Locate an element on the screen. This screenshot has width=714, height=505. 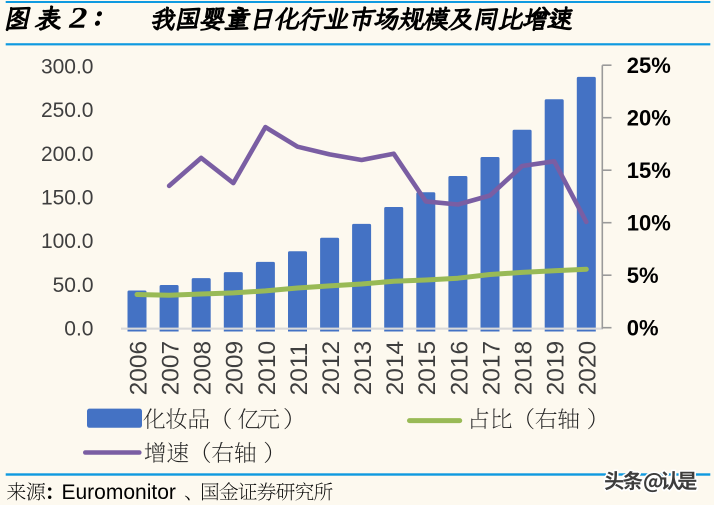
svg-text: 300.0 is located at coordinates (67, 67).